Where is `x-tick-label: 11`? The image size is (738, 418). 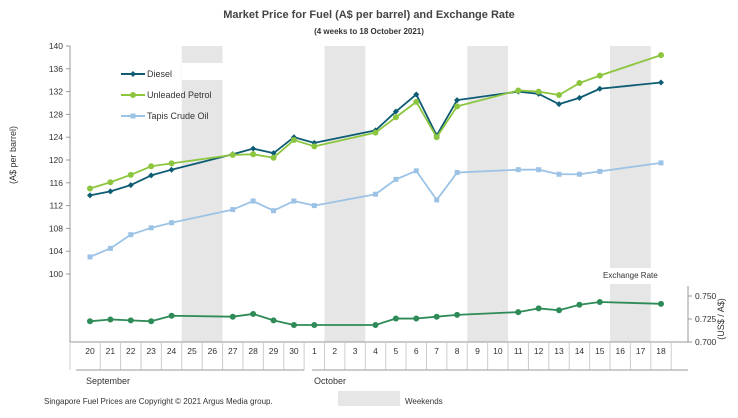
x-tick-label: 11 is located at coordinates (518, 351).